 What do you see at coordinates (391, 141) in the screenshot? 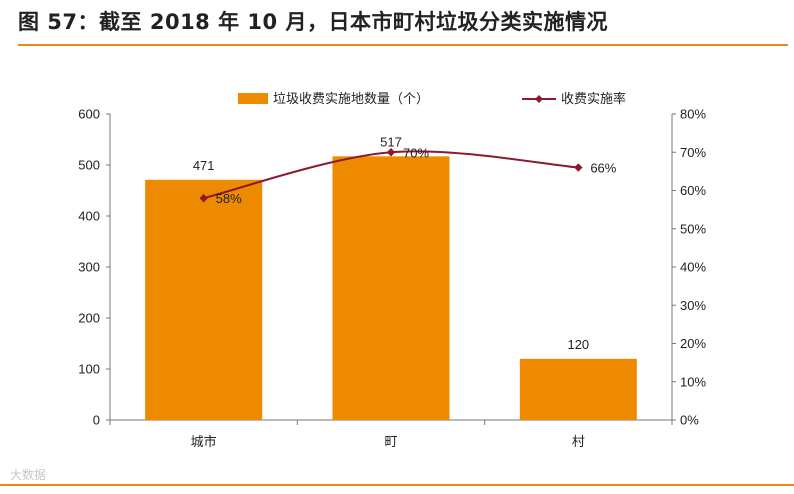
I see `bar-value-label: 517` at bounding box center [391, 141].